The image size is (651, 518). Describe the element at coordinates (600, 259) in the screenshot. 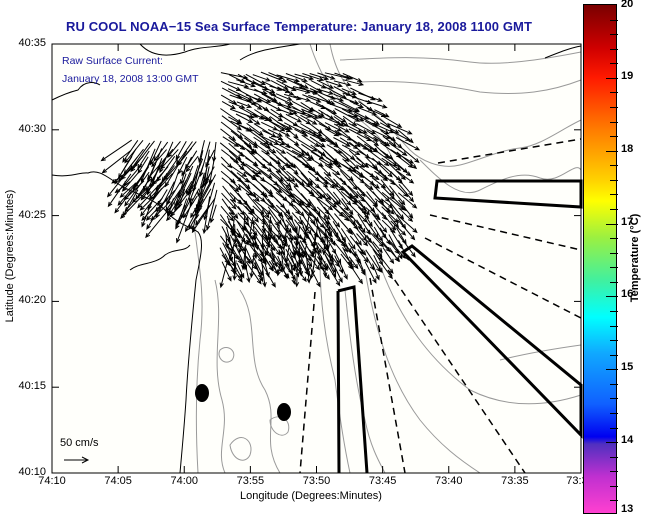

I see `temperature-colorbar` at that location.